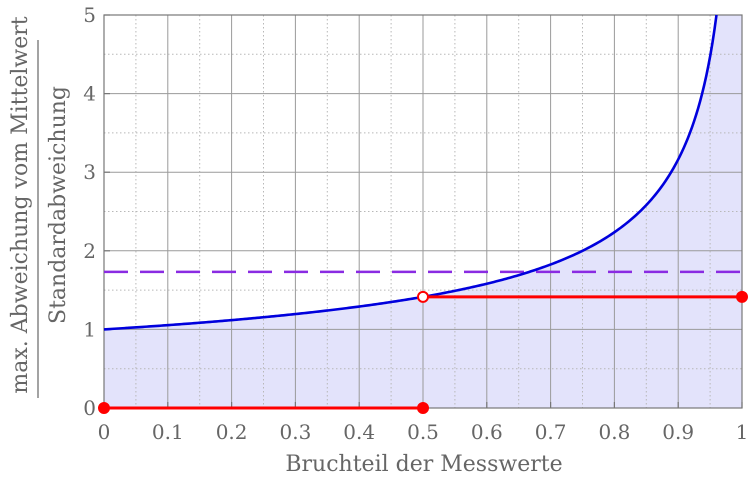  What do you see at coordinates (551, 432) in the screenshot?
I see `x-tick-label: 0.7` at bounding box center [551, 432].